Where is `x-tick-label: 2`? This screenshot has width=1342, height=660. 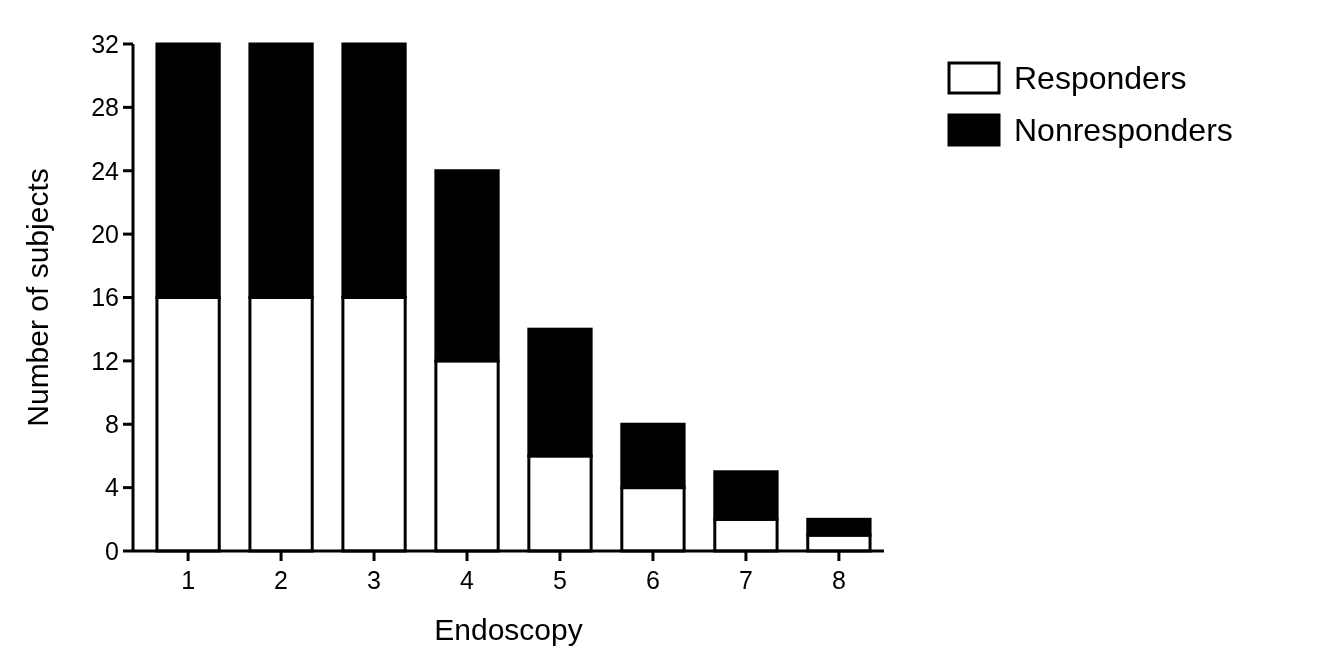 x-tick-label: 2 is located at coordinates (281, 580).